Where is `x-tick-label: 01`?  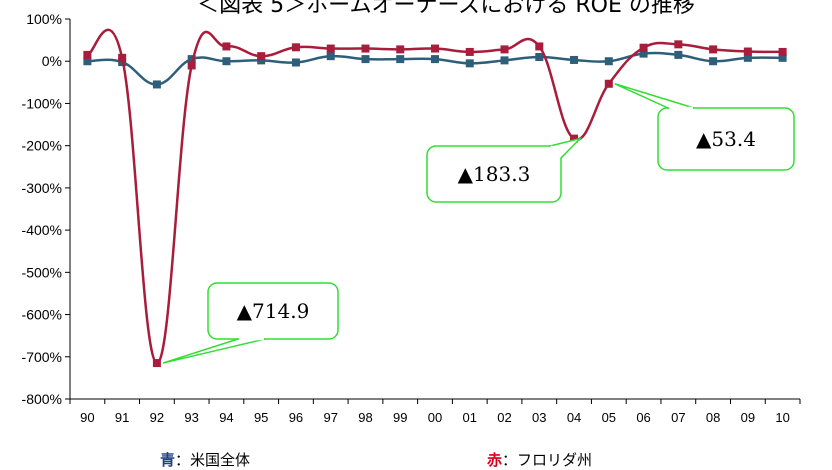
x-tick-label: 01 is located at coordinates (470, 417).